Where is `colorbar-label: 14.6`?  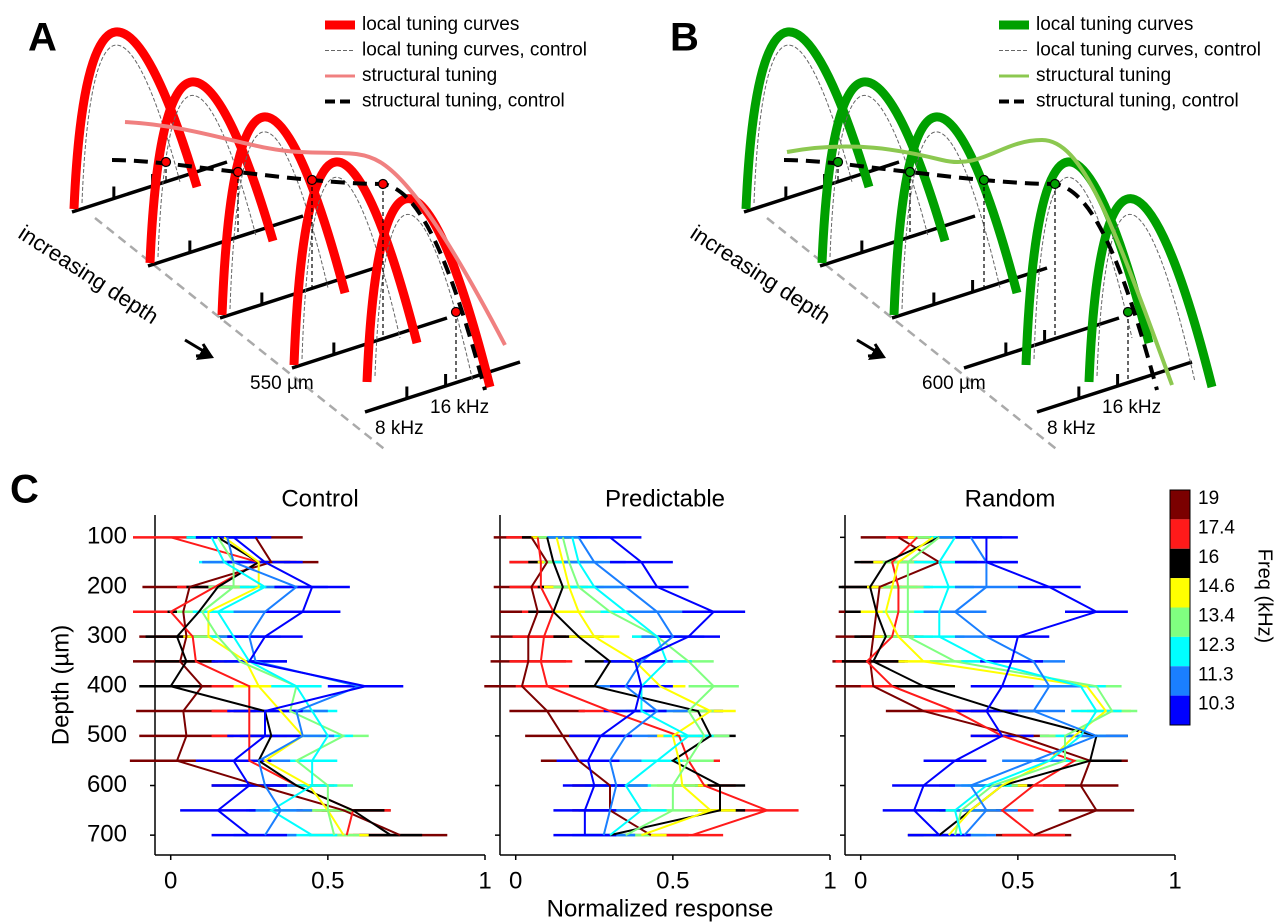 colorbar-label: 14.6 is located at coordinates (1216, 586).